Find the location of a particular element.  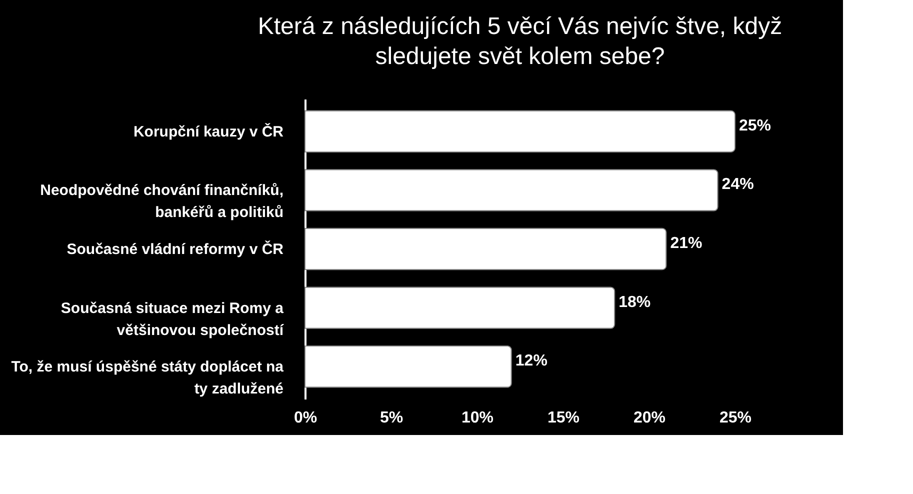

x-tick-label: 0% is located at coordinates (306, 418).